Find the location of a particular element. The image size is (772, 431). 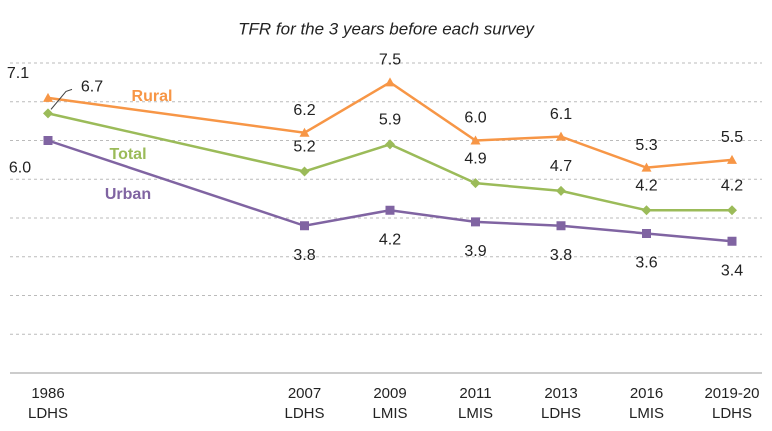

data-label: 6.1 is located at coordinates (561, 114).